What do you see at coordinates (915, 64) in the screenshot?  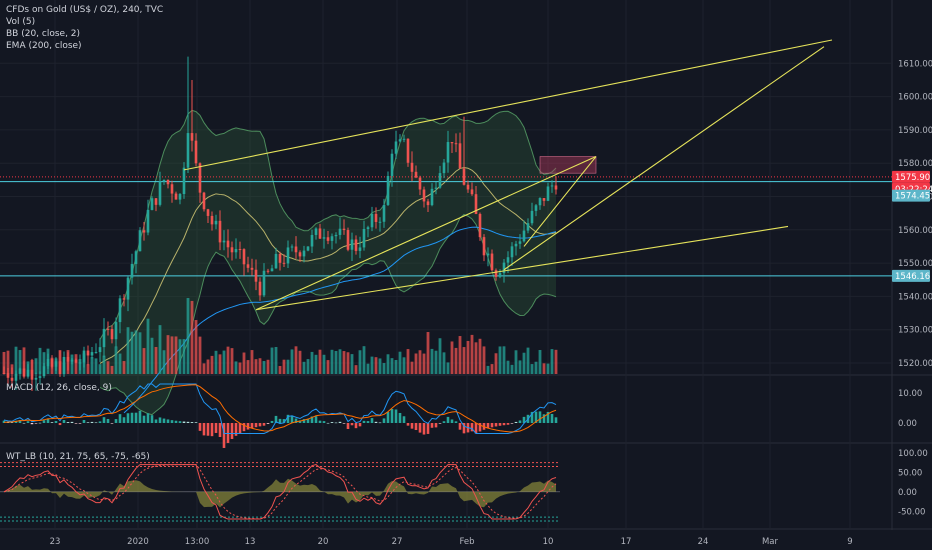 I see `price-tick-label: 1610.00` at bounding box center [915, 64].